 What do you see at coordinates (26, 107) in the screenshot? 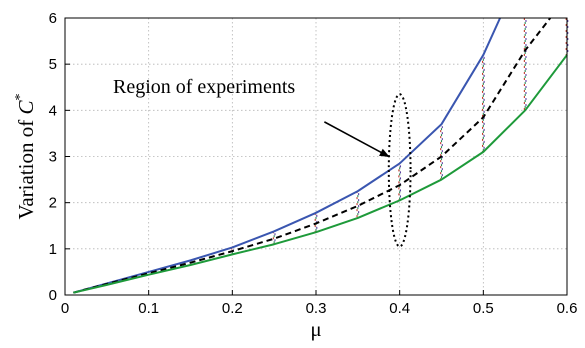
I see `y-axis-label-symbol: C` at bounding box center [26, 107].